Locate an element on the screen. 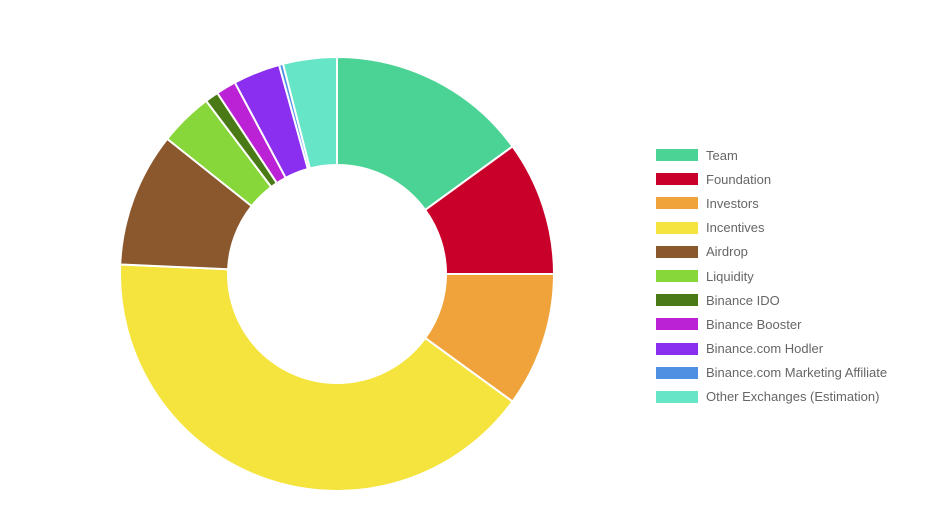 The width and height of the screenshot is (932, 524). legend-label: Incentives is located at coordinates (735, 228).